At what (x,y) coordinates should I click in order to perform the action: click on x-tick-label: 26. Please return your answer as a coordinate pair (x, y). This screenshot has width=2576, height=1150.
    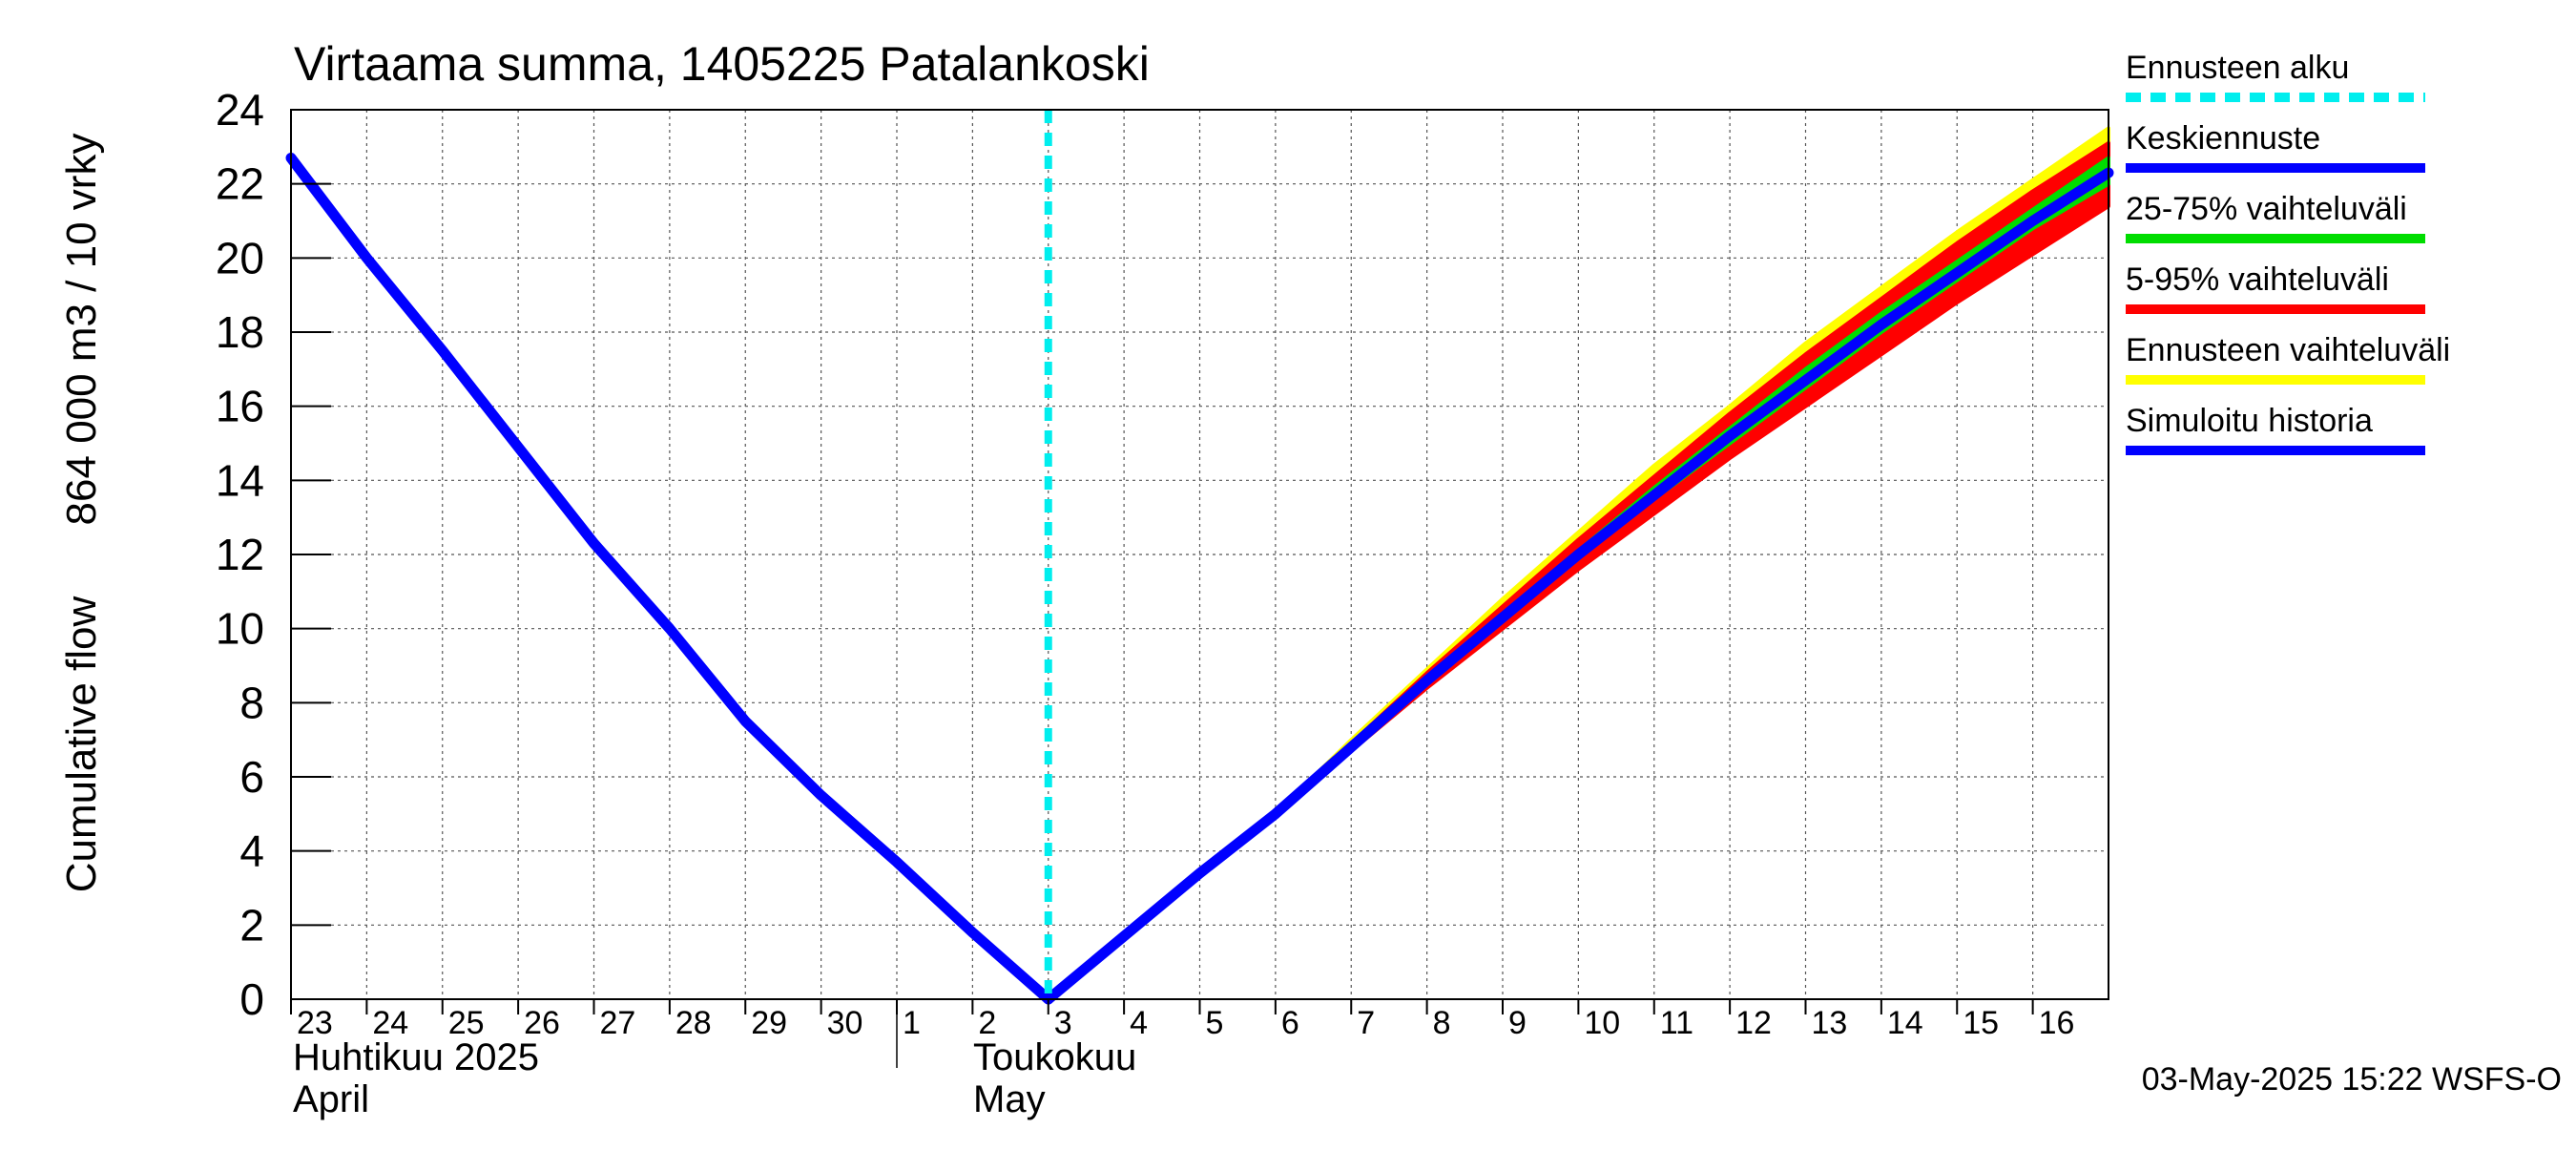
    Looking at the image, I should click on (542, 1023).